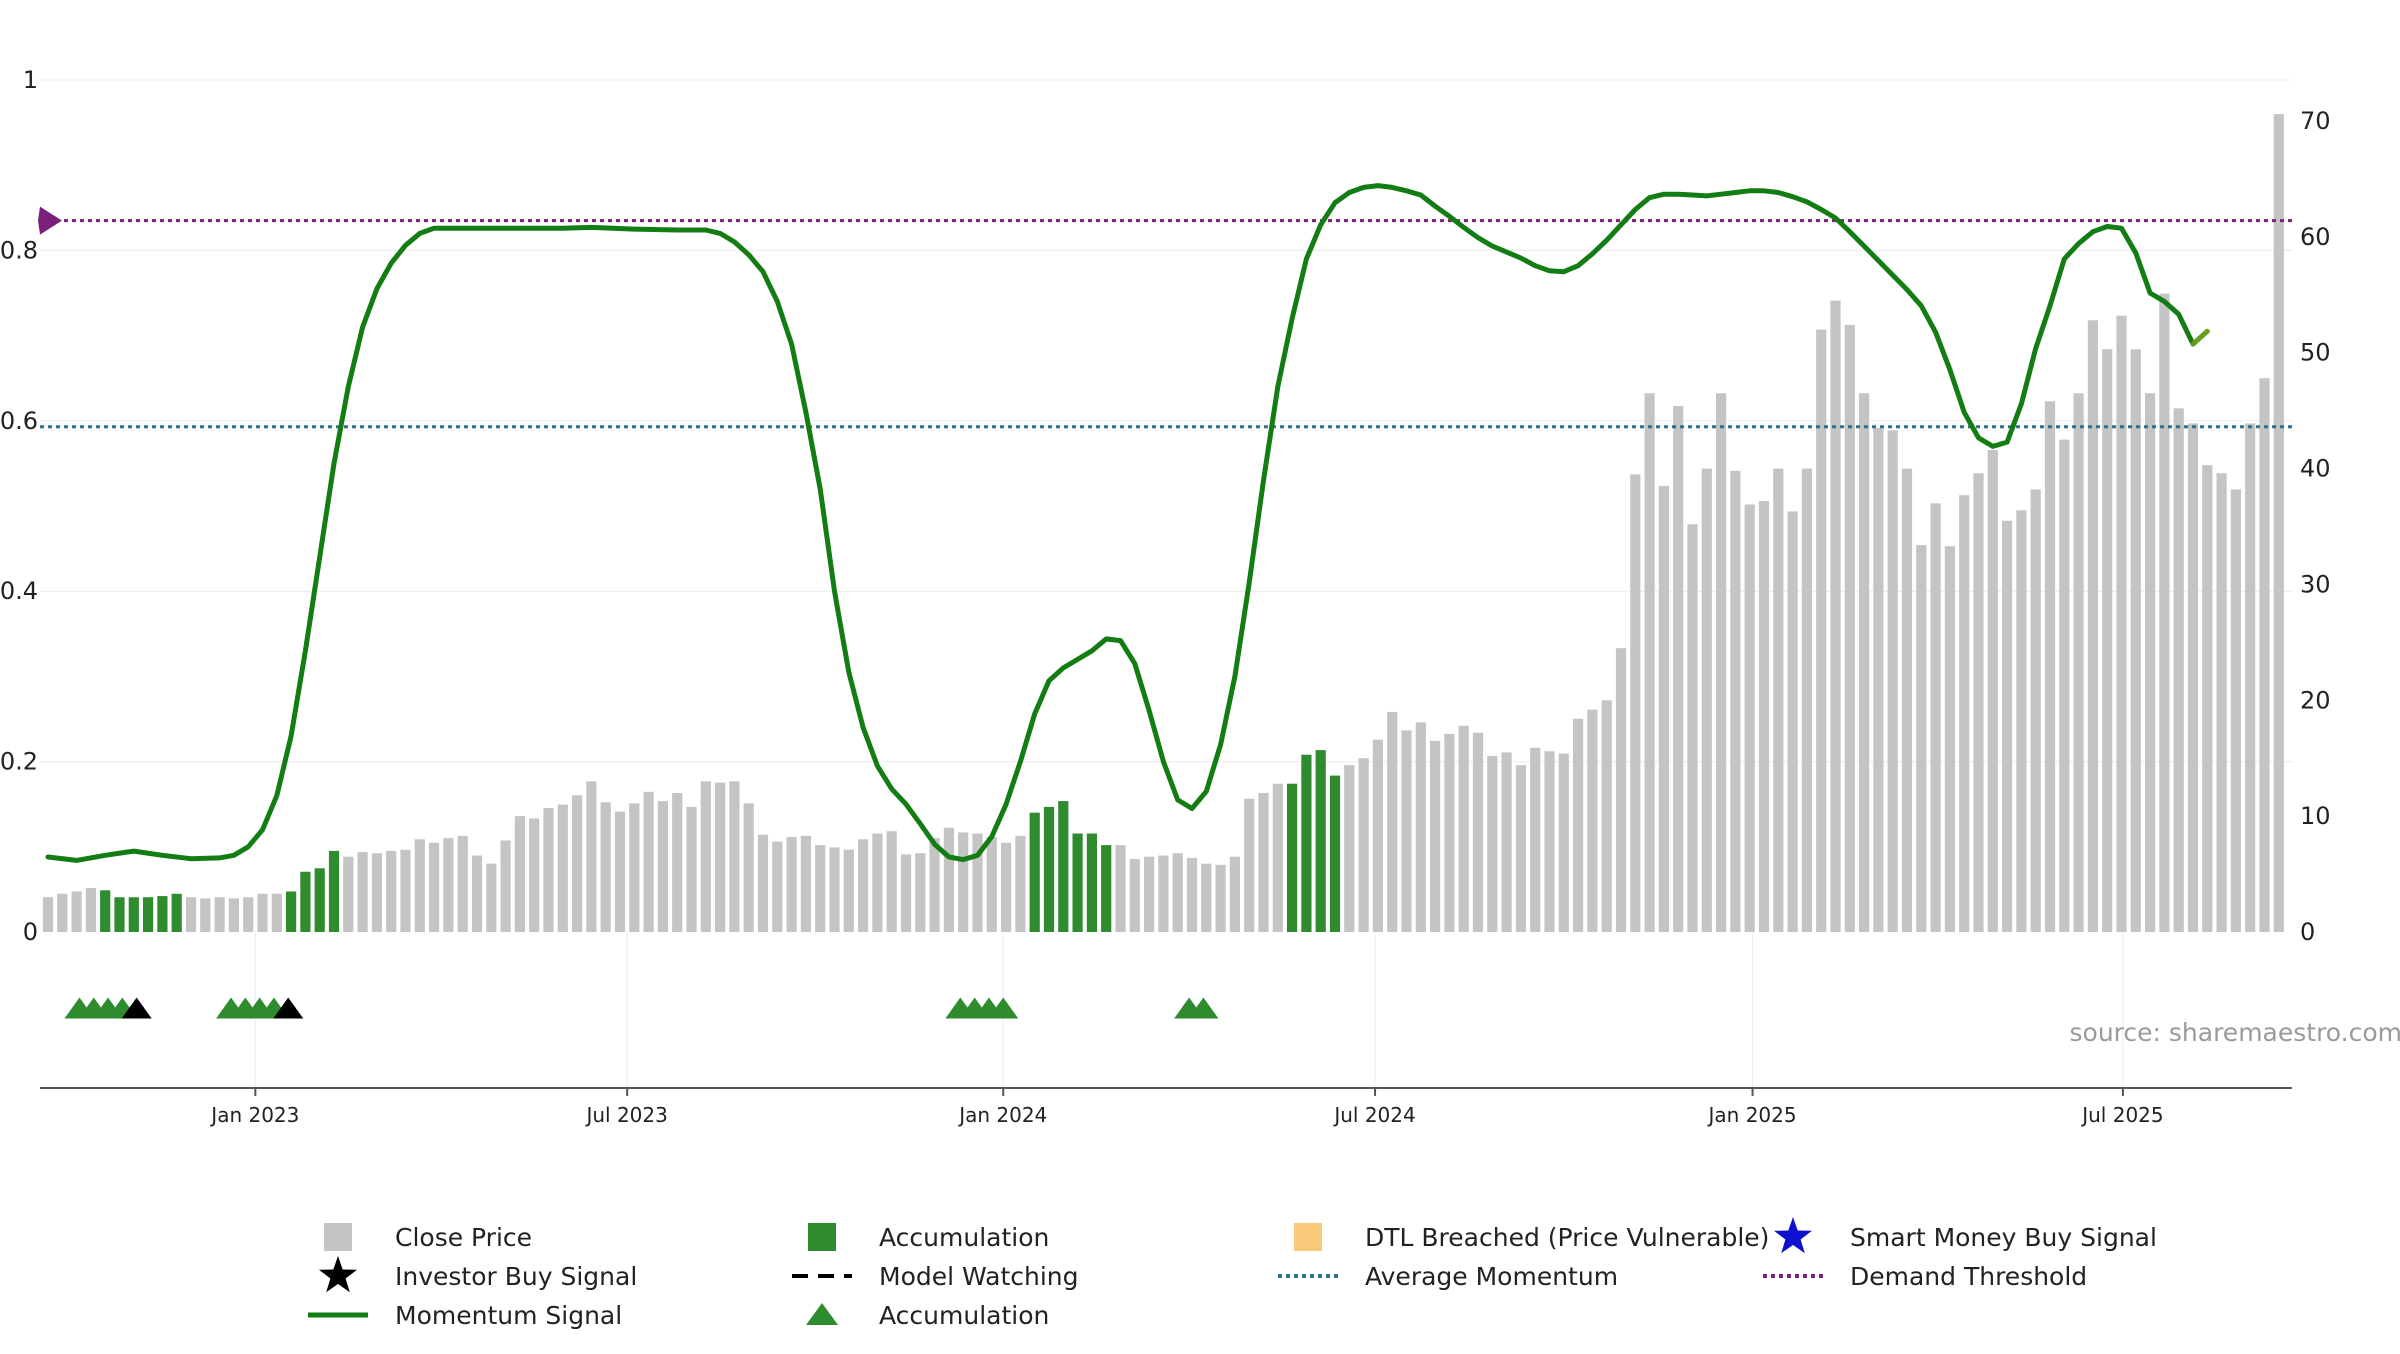  What do you see at coordinates (478, 1274) in the screenshot?
I see `legend-item-investor-buy-signal: Investor Buy Signal` at bounding box center [478, 1274].